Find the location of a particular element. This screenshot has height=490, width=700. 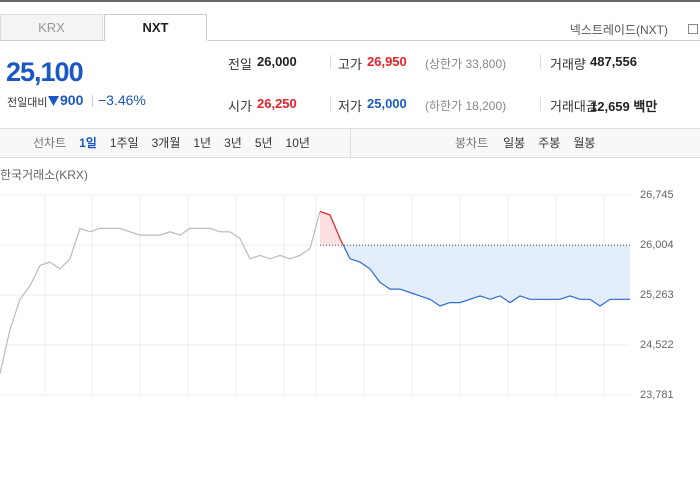

stat-value: 25,000 is located at coordinates (387, 103).